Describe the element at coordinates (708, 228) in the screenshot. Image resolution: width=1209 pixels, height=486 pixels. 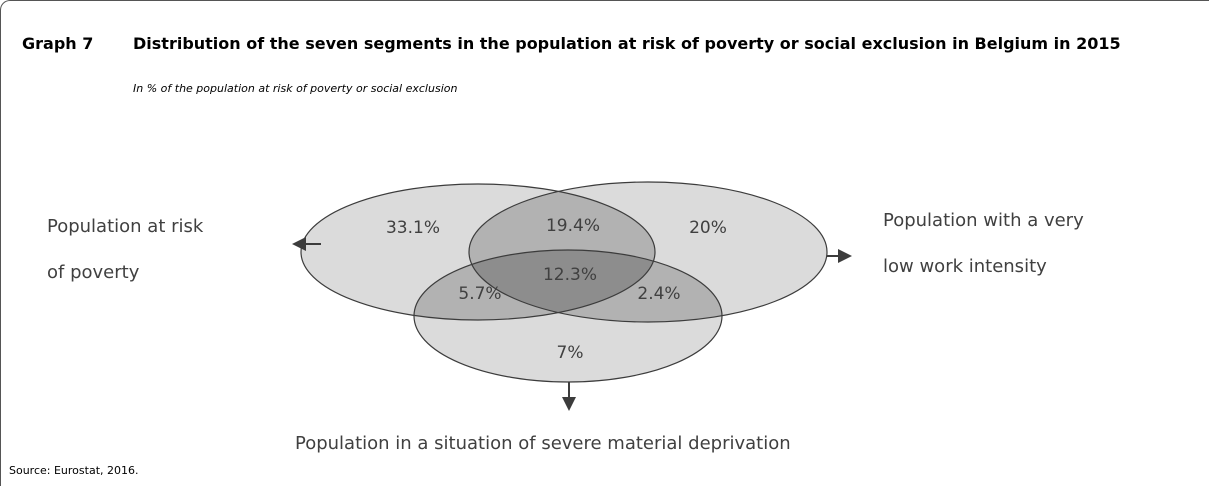
I see `segment-label-work: 20%` at that location.